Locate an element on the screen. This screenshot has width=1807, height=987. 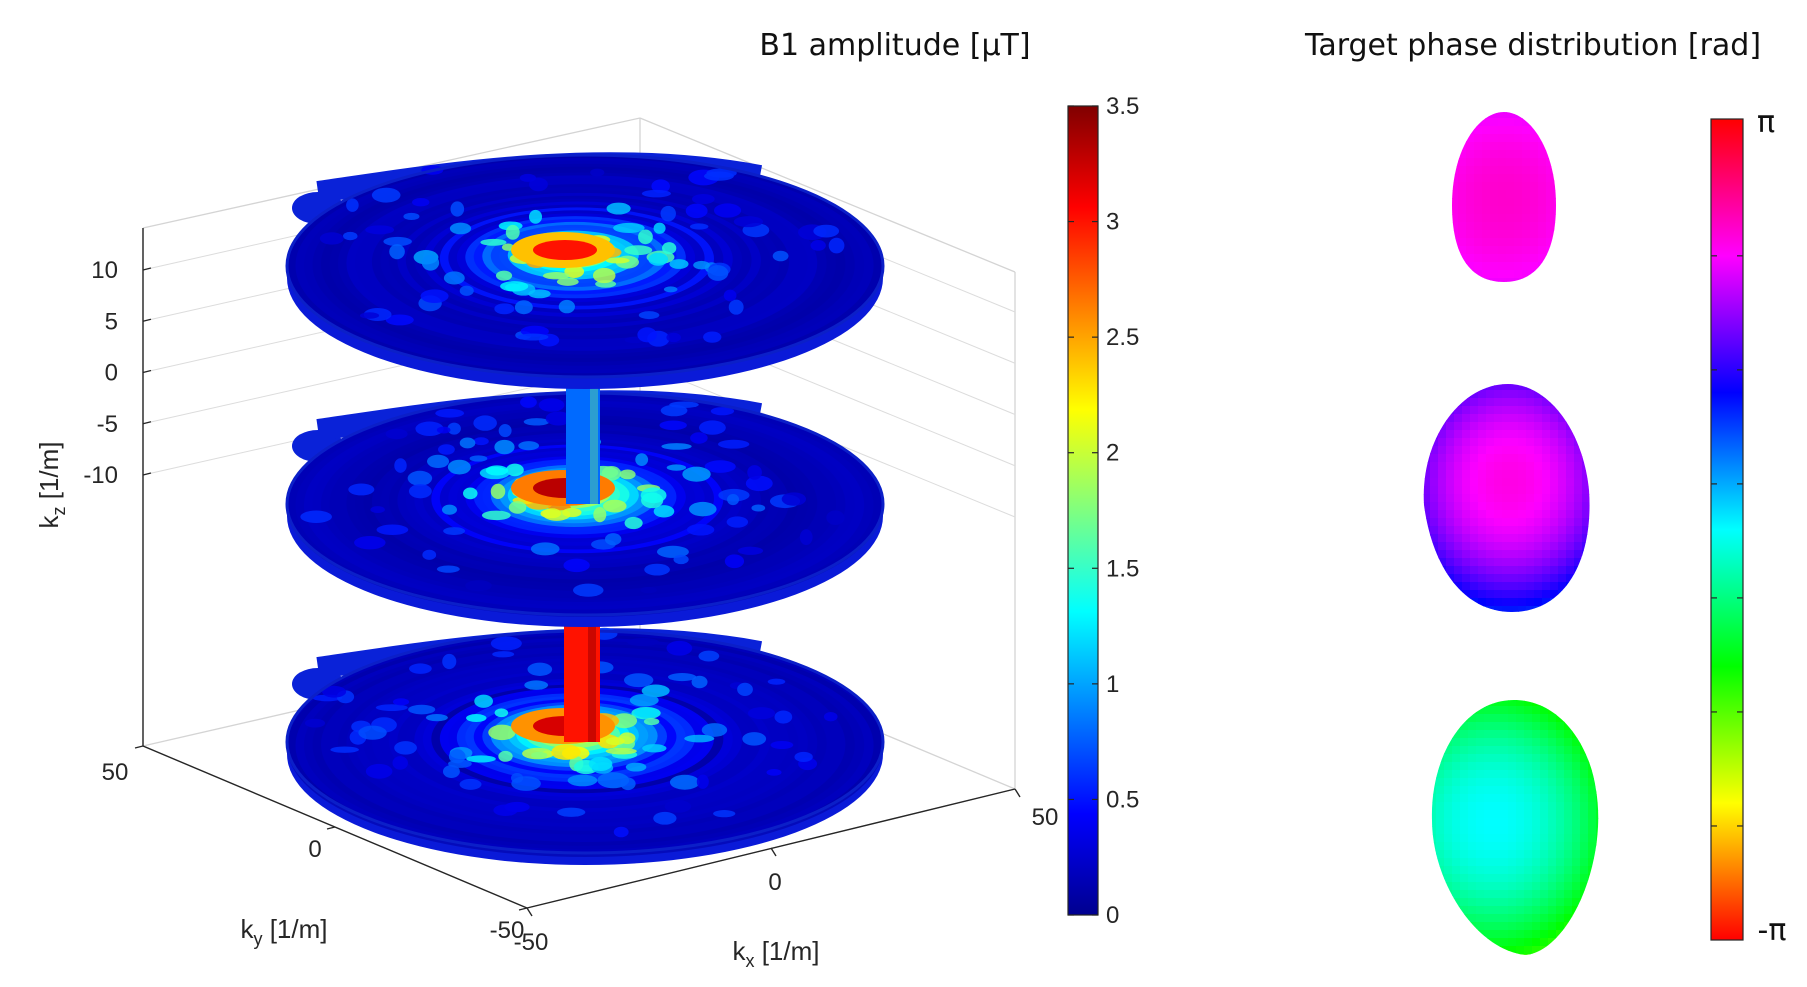
amplitude-colorbar is located at coordinates (1083, 510).